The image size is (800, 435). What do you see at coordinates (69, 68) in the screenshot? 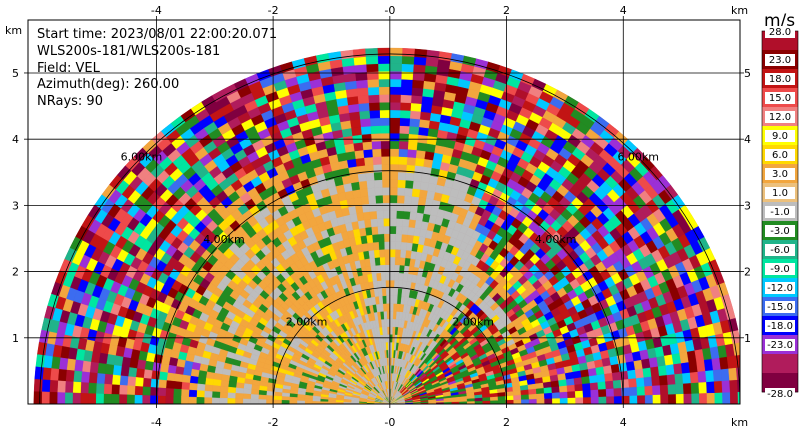
I see `field-text: Field: VEL` at bounding box center [69, 68].